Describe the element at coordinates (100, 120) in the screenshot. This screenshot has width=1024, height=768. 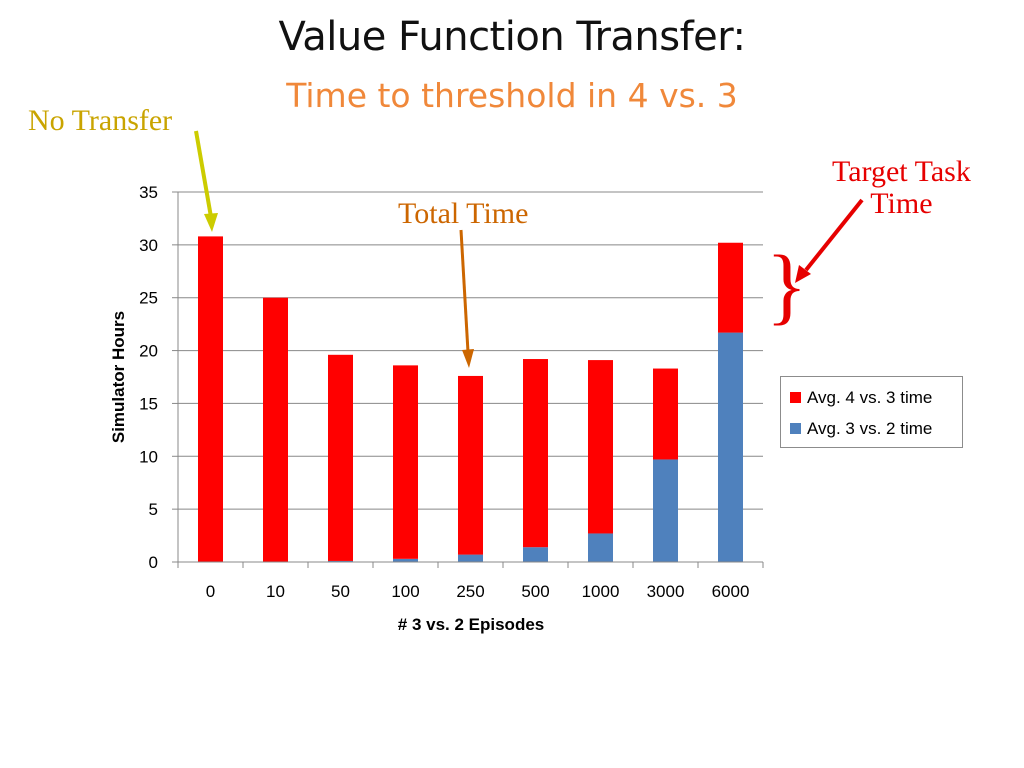
I see `no-transfer-label: No Transfer` at that location.